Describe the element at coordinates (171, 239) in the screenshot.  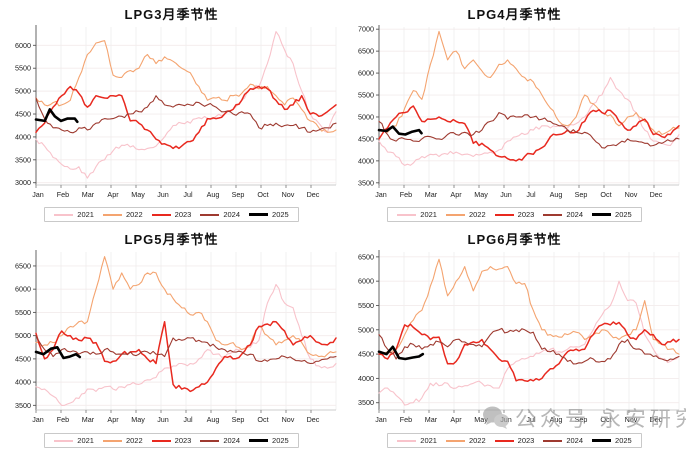
I see `chart-title: LPG5月季节性` at that location.